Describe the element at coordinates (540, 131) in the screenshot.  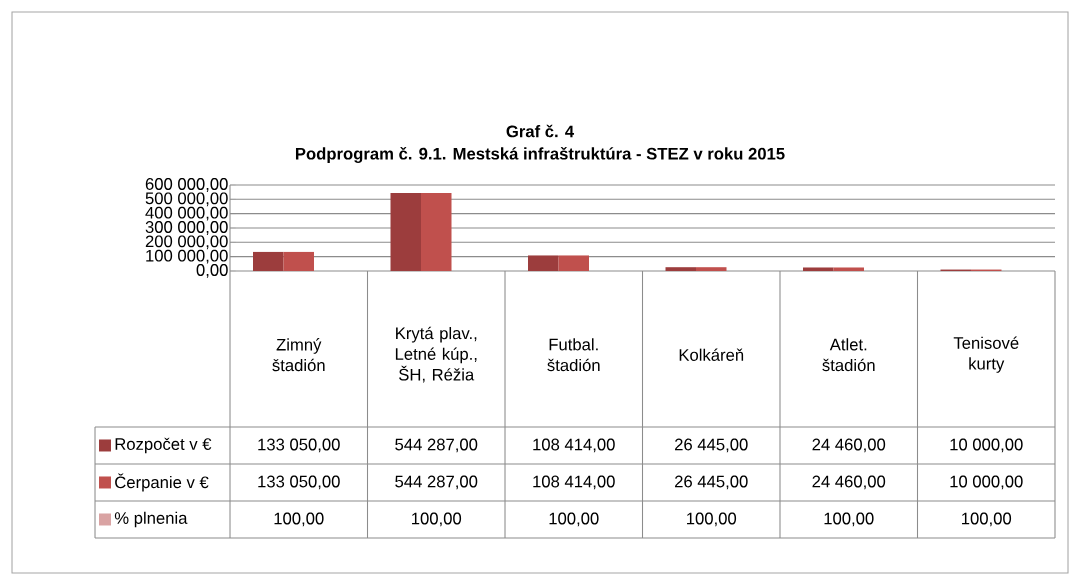
I see `chart-title: Graf č. 4` at that location.